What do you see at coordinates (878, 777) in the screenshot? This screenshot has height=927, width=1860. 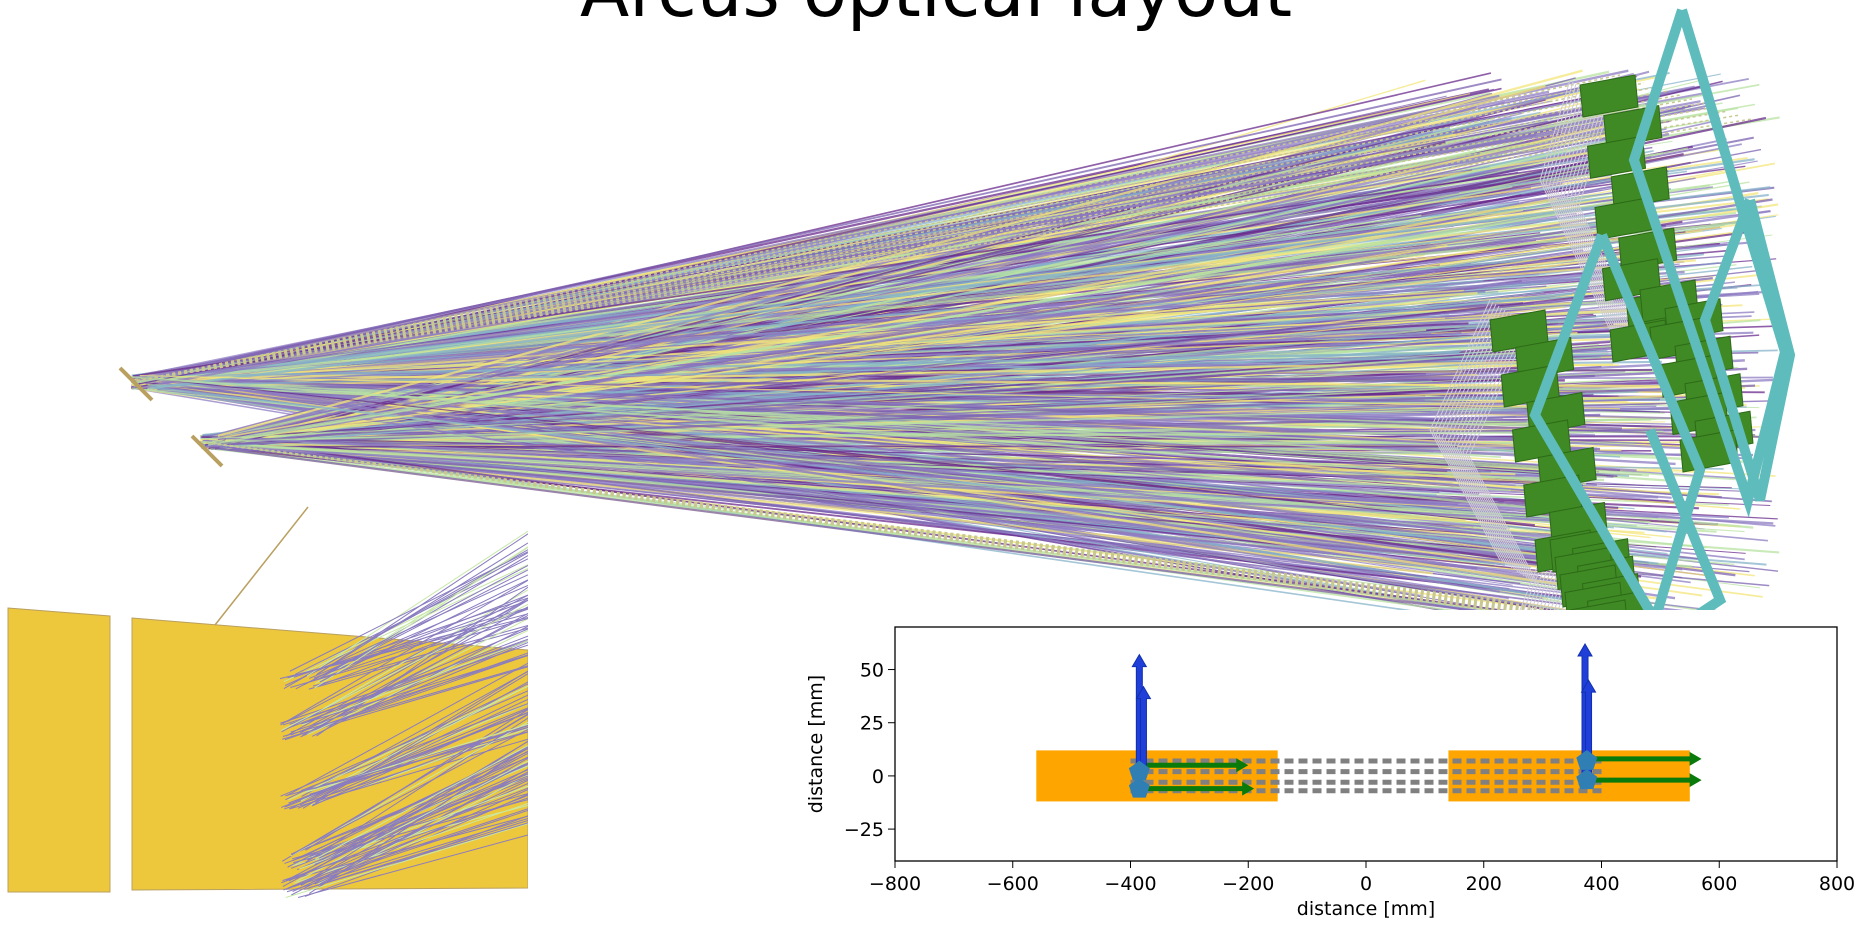 I see `y-tick-label: 0` at bounding box center [878, 777].